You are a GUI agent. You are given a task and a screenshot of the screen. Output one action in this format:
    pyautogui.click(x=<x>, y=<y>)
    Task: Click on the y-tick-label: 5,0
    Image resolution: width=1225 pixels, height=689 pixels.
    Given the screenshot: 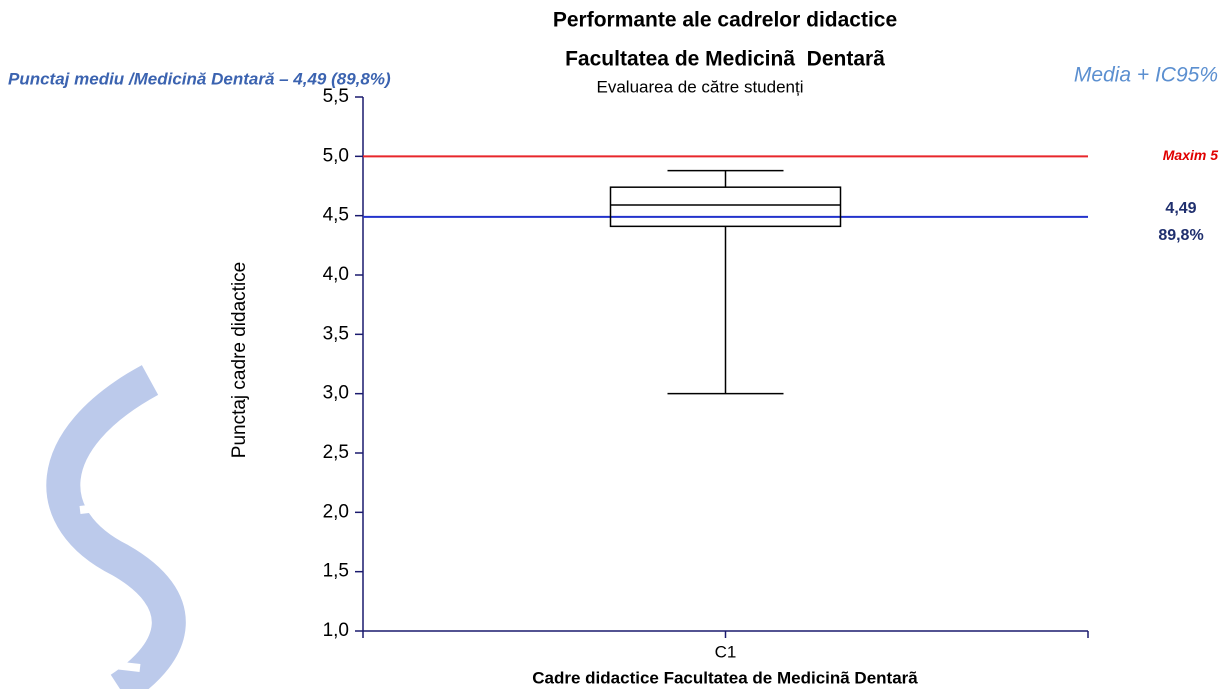 What is the action you would take?
    pyautogui.click(x=336, y=155)
    